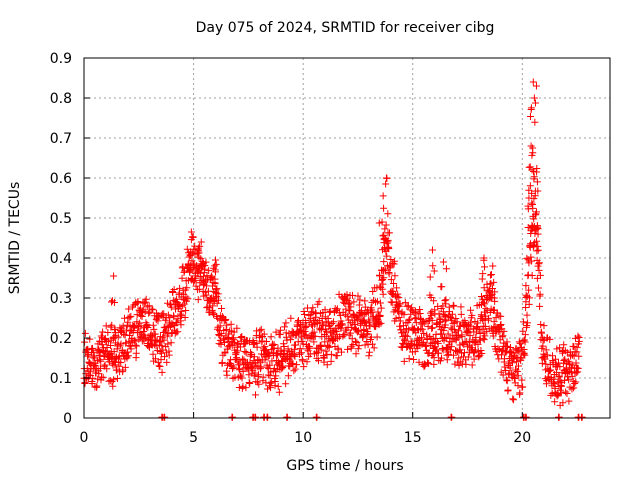 This screenshot has height=480, width=640. What do you see at coordinates (193, 438) in the screenshot?
I see `x-tick-label: 5` at bounding box center [193, 438].